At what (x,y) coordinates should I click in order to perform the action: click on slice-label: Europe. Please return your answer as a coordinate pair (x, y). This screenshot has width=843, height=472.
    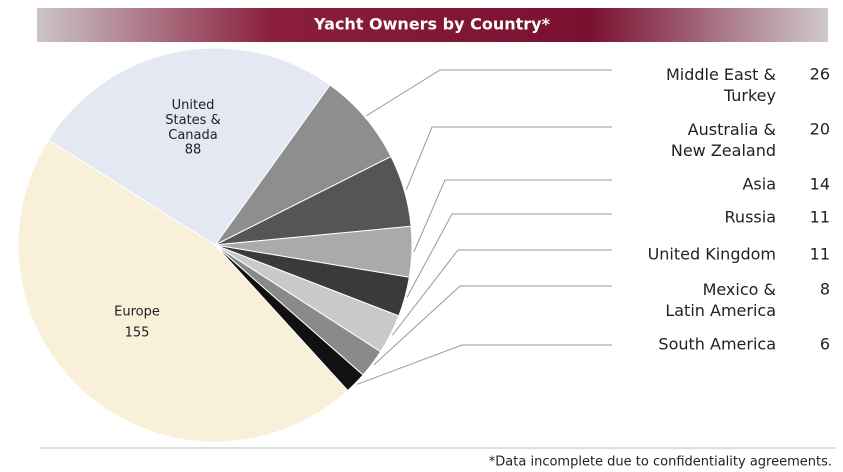
    Looking at the image, I should click on (137, 312).